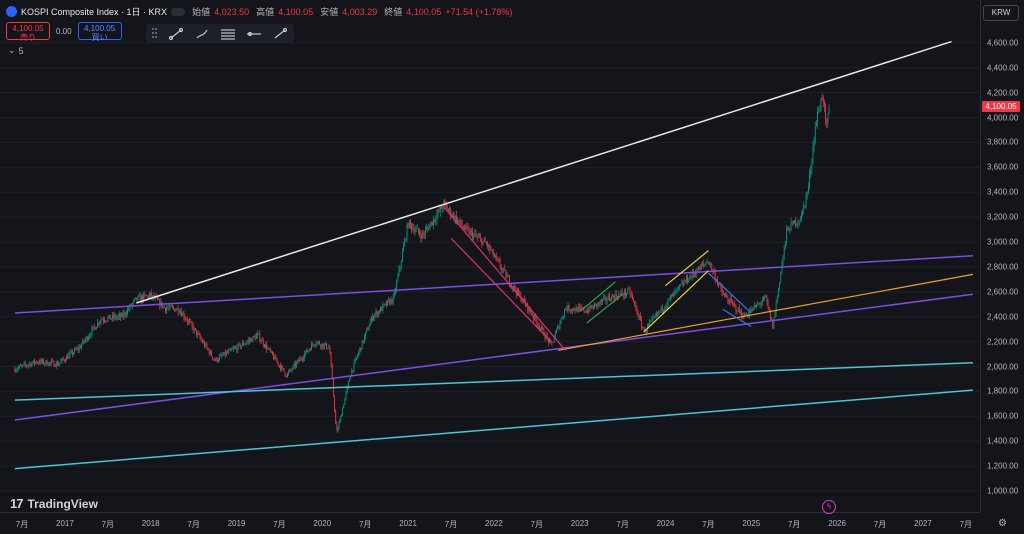  I want to click on currency-selector: KRW, so click(1001, 13).